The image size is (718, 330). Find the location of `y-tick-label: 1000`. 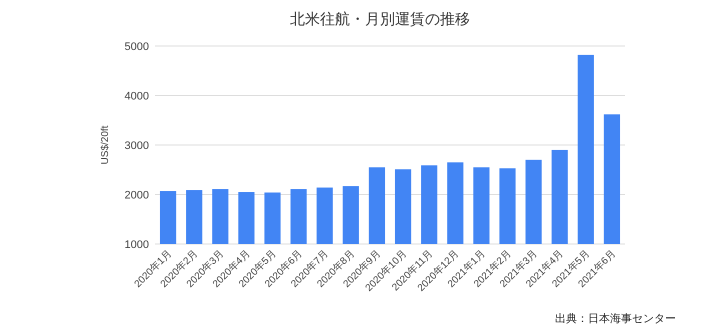

y-tick-label: 1000 is located at coordinates (136, 245).